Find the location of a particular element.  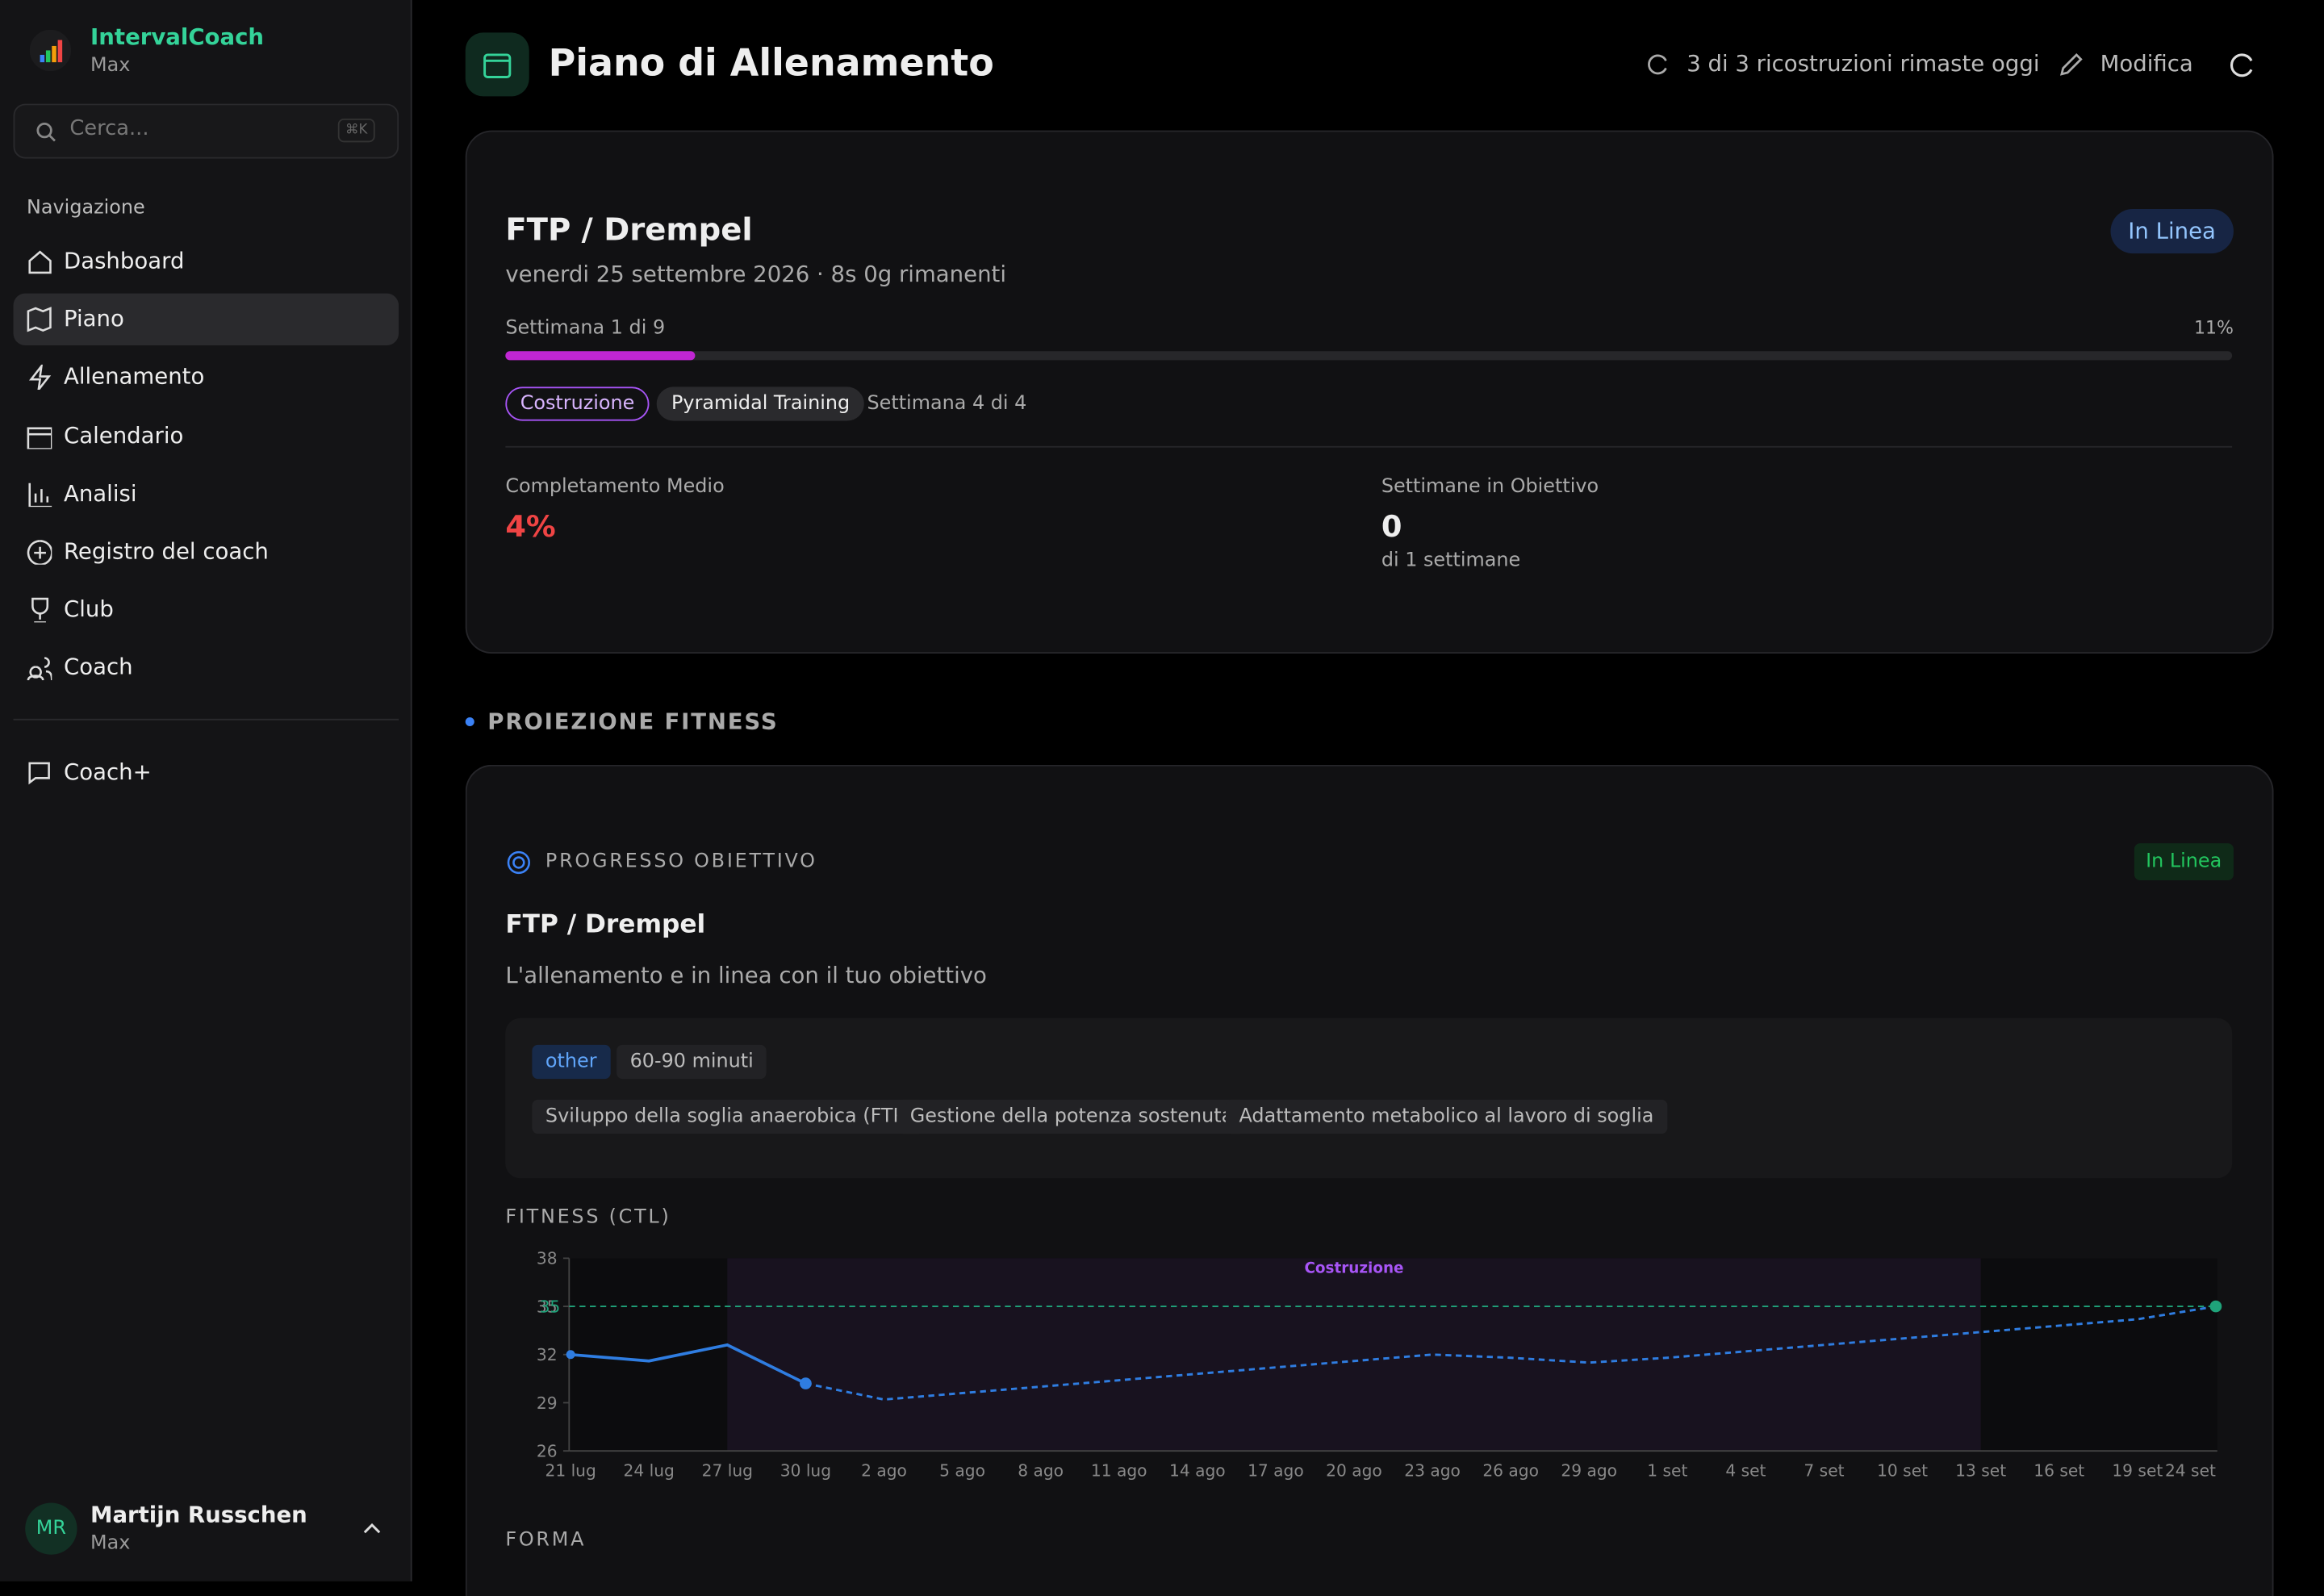

nav-section: Navigazione is located at coordinates (86, 208).